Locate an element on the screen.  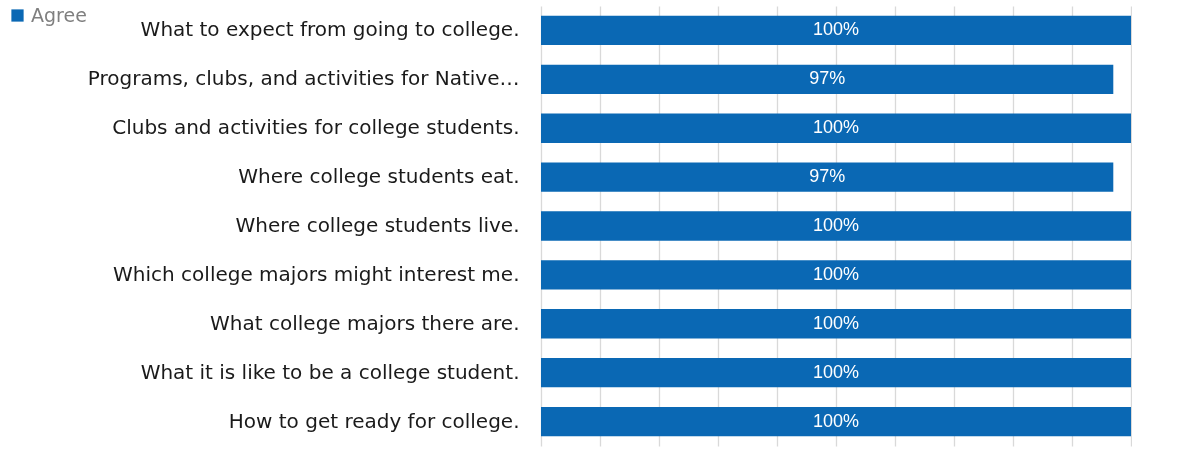
y-tick-label: Which college majors might interest me. is located at coordinates (316, 273).